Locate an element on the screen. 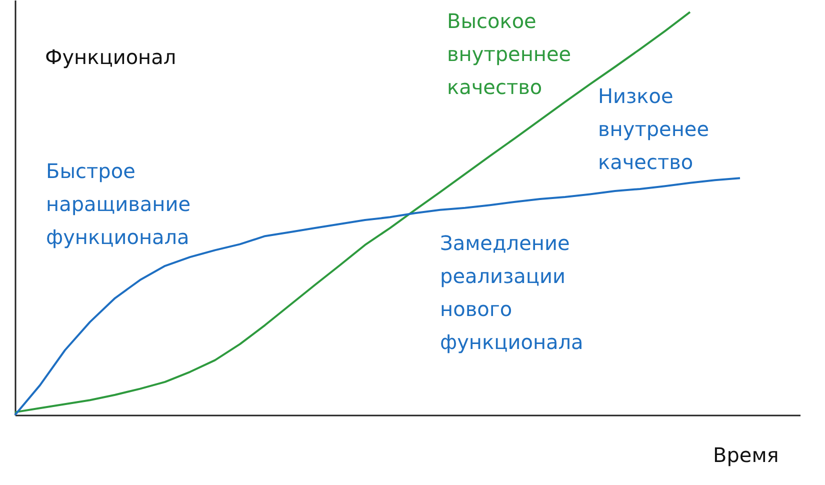 This screenshot has height=485, width=825. annotation: Быстрое наращивание функционала is located at coordinates (118, 204).